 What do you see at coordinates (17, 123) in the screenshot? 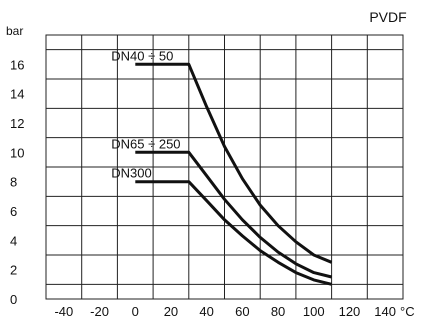
I see `y-tick-label: 12` at bounding box center [17, 123].